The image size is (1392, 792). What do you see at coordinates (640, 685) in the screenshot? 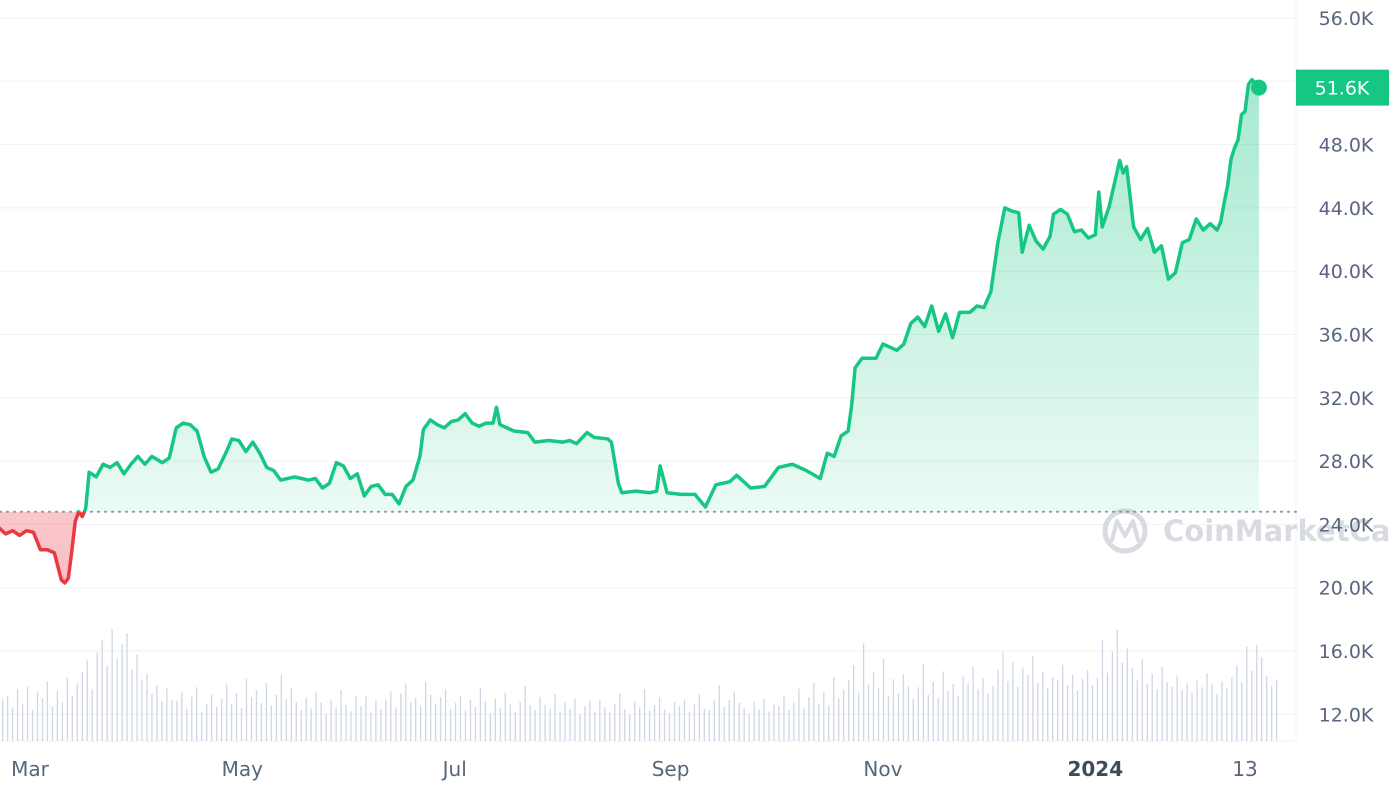
I see `volume-bars` at bounding box center [640, 685].